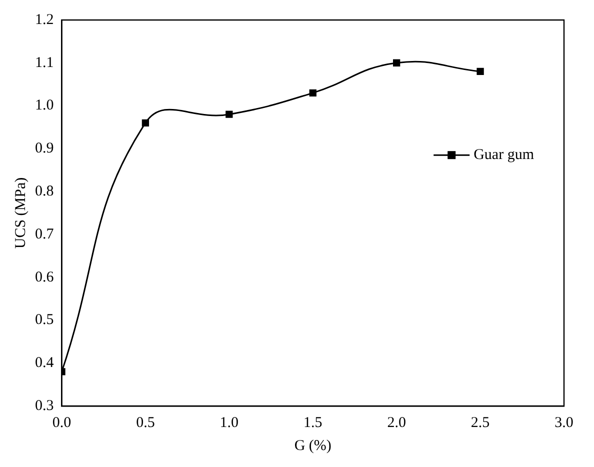 The height and width of the screenshot is (467, 594). I want to click on y-tick-label: 1.1, so click(44, 62).